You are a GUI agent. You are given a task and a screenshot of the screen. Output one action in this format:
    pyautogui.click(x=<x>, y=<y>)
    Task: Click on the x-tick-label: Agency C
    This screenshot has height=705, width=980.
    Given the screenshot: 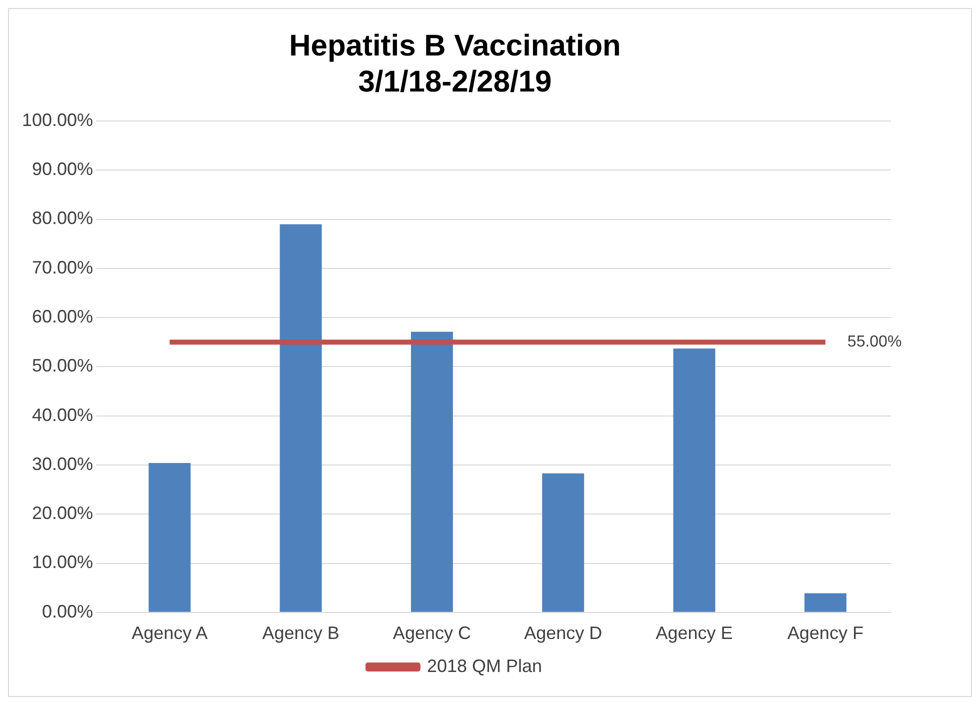 What is the action you would take?
    pyautogui.click(x=431, y=633)
    